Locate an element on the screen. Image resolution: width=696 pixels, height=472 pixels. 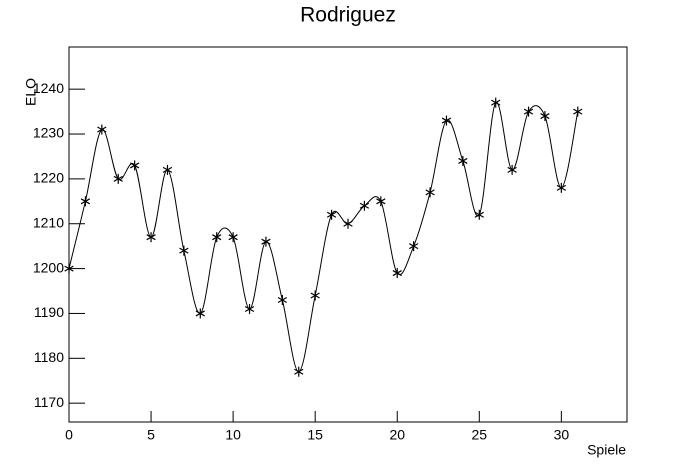
x-tick-label: 5 is located at coordinates (151, 435).